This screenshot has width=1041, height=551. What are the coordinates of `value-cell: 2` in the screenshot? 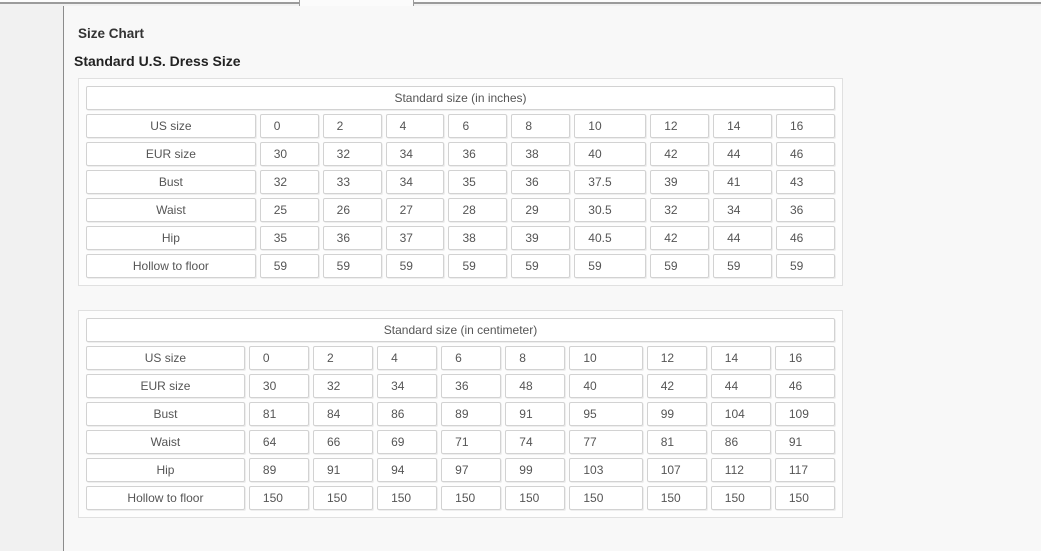 It's located at (343, 358).